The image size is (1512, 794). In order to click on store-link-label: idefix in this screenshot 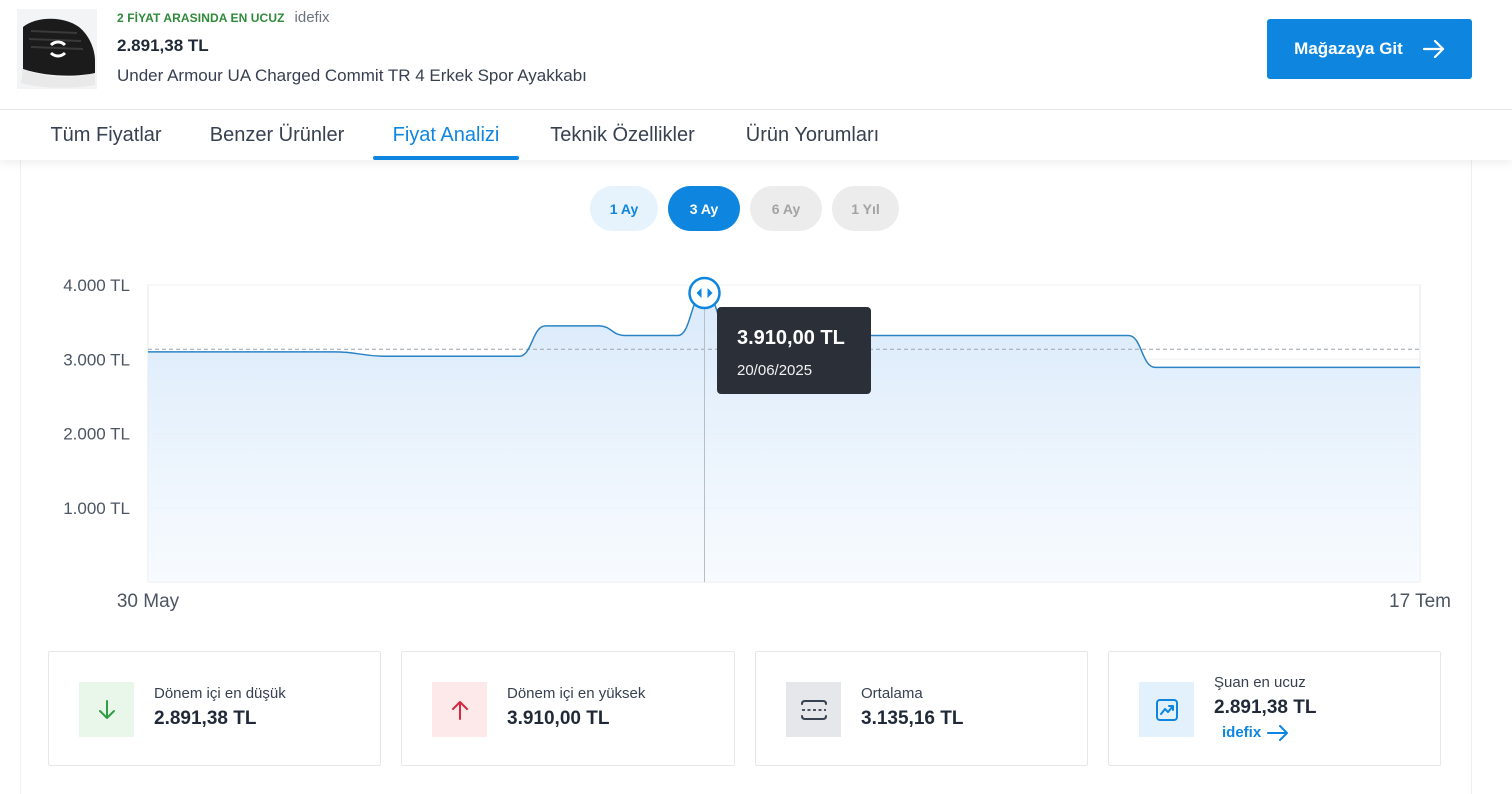, I will do `click(1242, 732)`.